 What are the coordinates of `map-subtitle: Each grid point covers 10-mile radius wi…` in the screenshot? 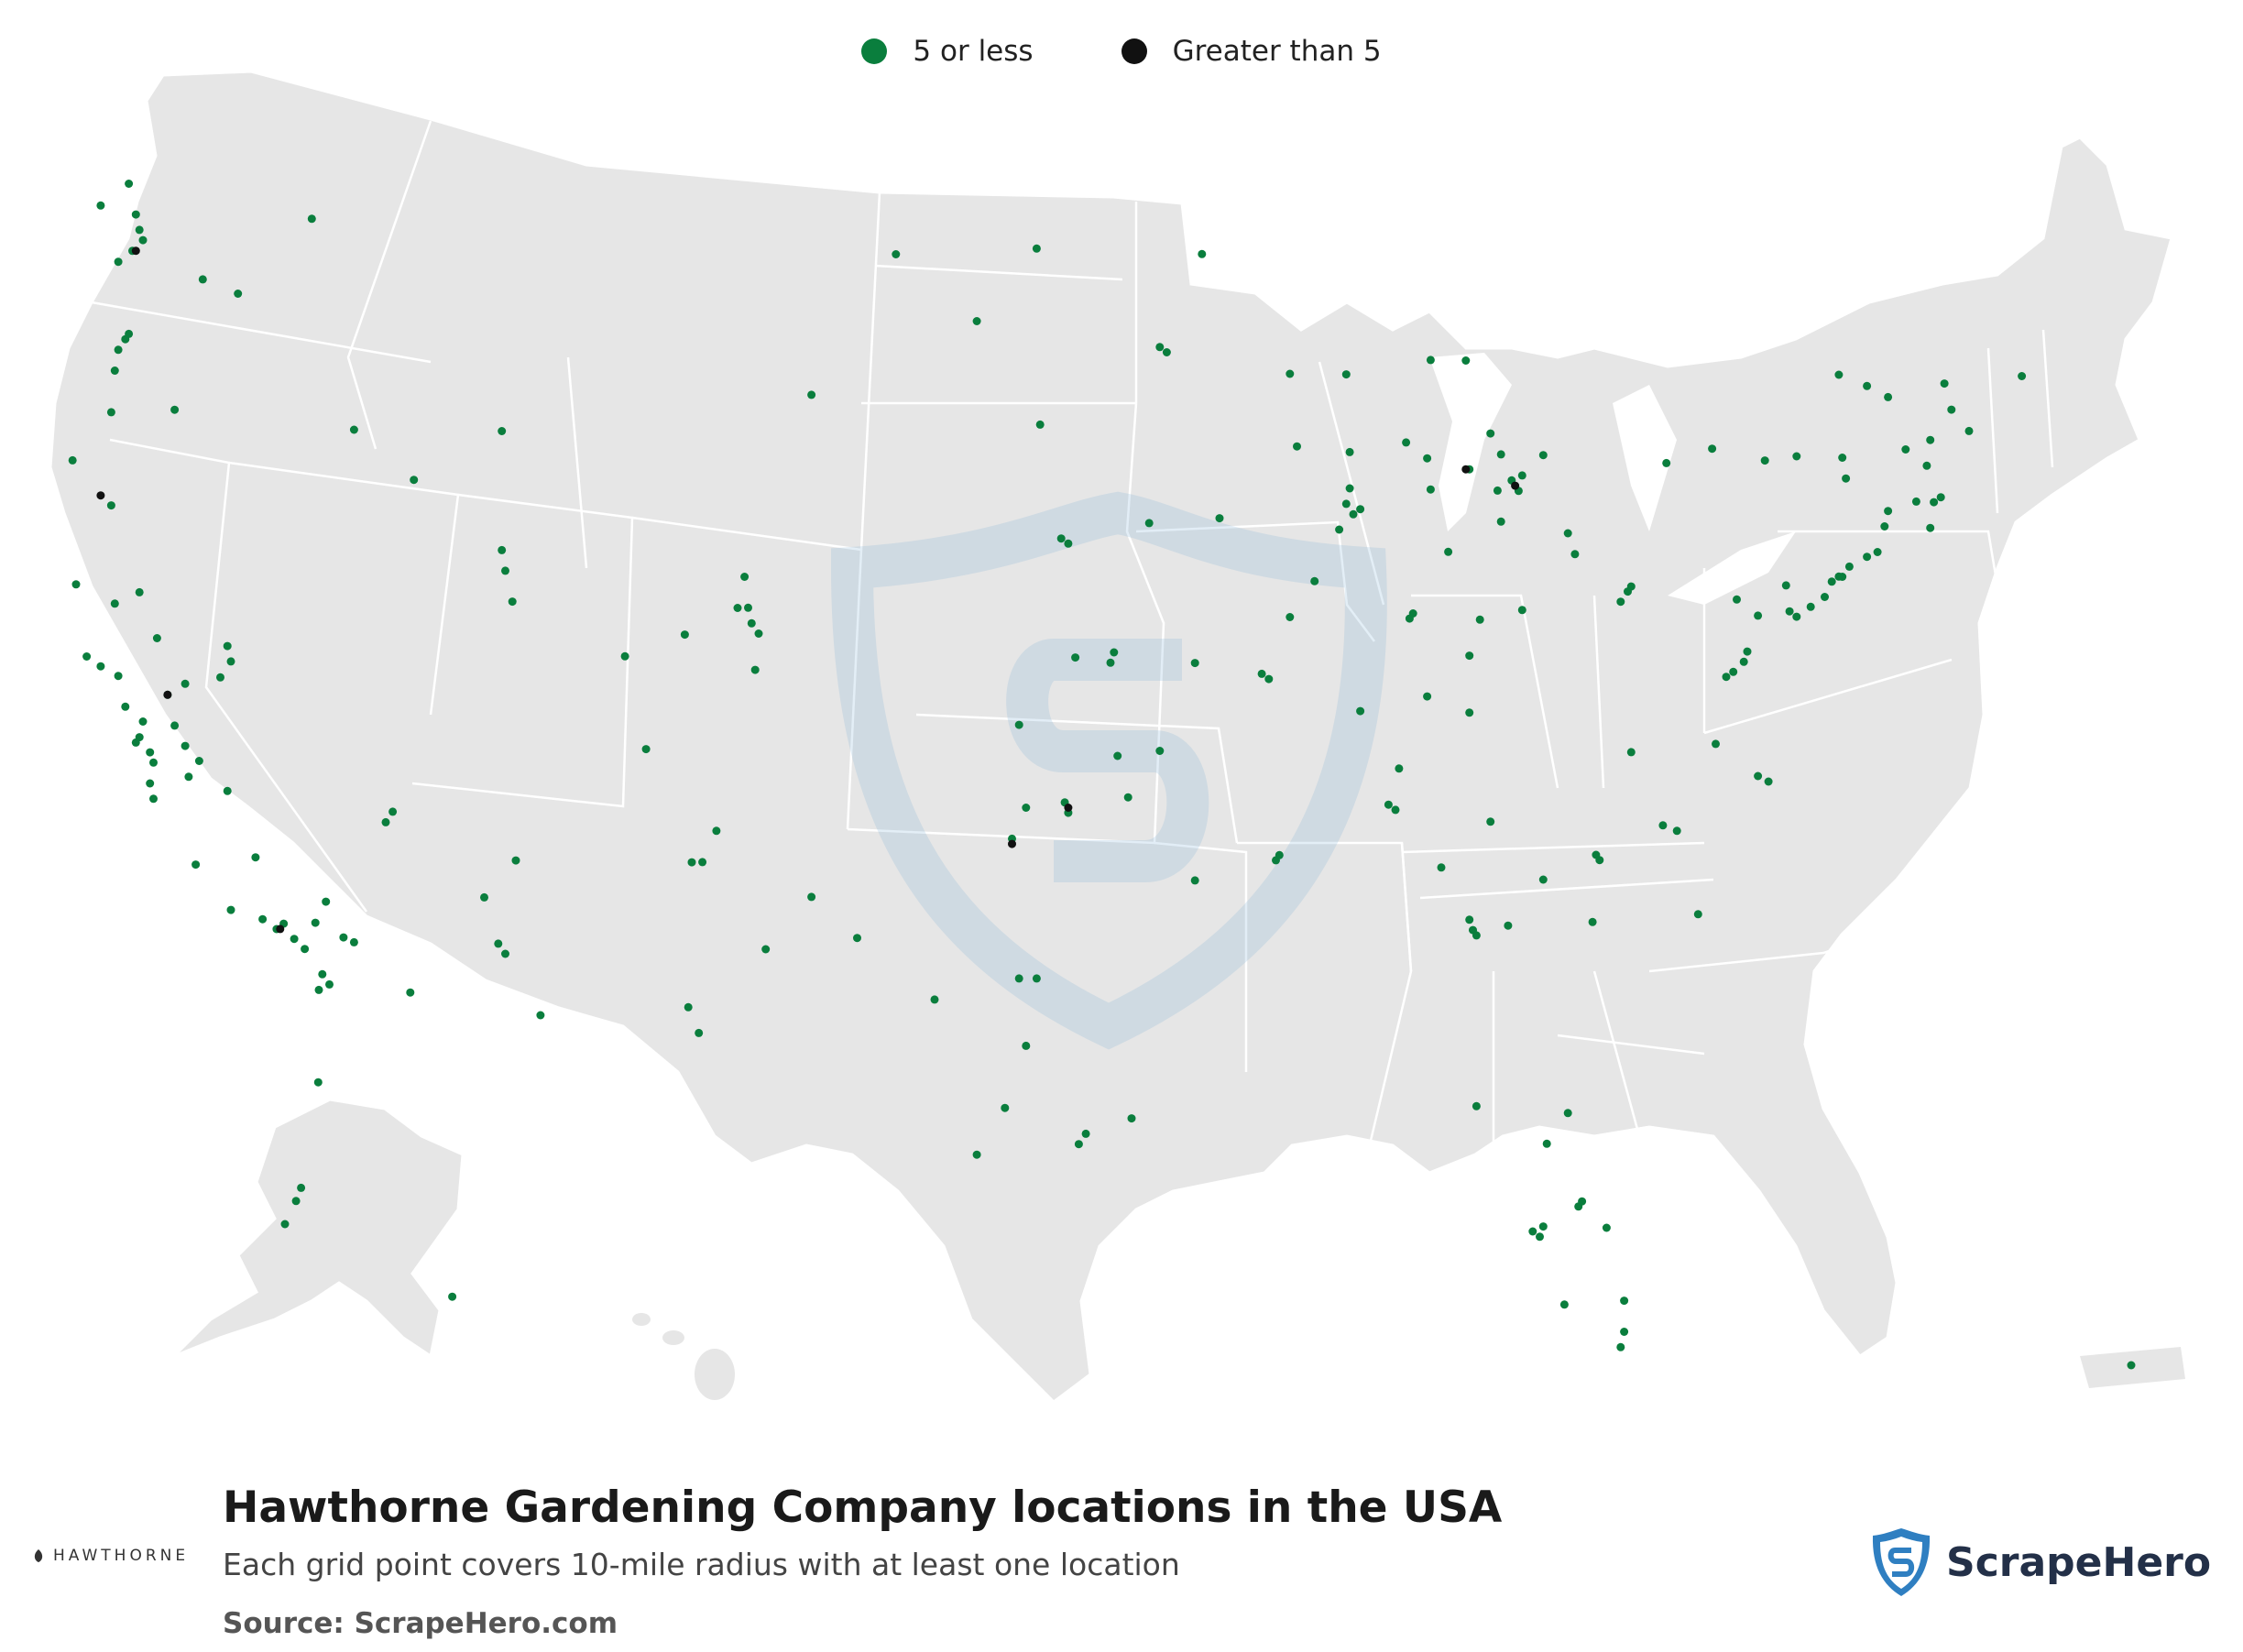 It's located at (701, 1564).